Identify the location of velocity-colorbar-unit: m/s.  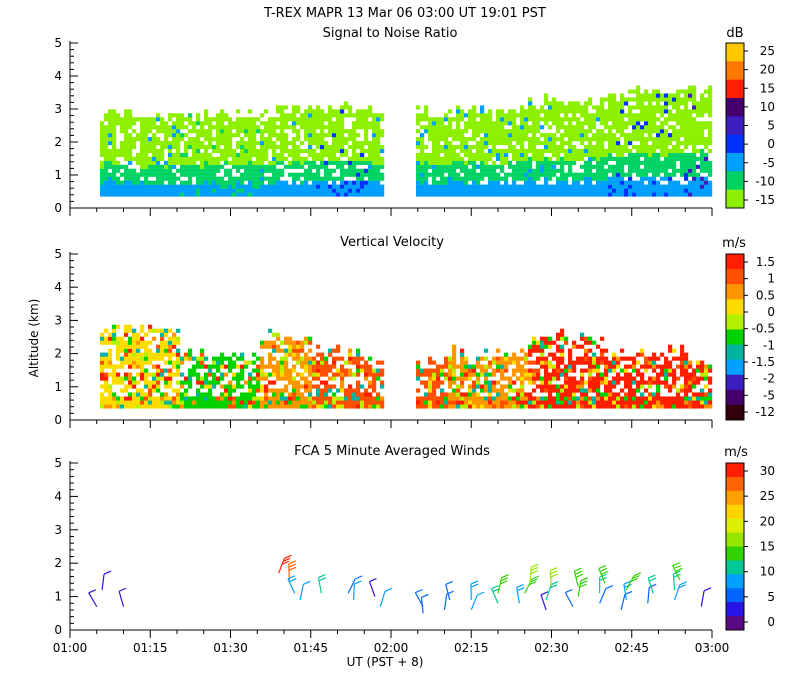
(734, 243).